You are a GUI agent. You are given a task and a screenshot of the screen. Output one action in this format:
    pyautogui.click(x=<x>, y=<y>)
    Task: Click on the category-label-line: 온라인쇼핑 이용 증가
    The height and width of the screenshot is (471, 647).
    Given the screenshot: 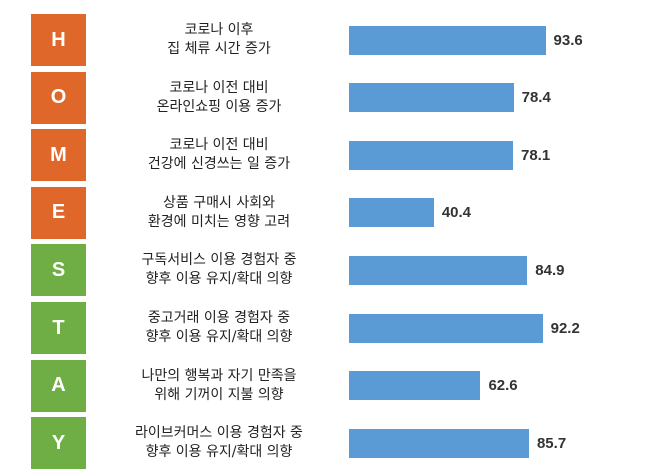 What is the action you would take?
    pyautogui.click(x=219, y=106)
    